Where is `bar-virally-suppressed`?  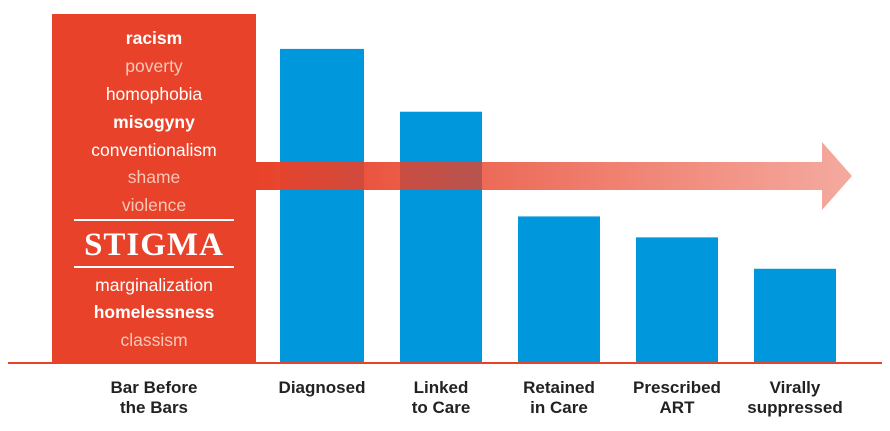 bar-virally-suppressed is located at coordinates (795, 315).